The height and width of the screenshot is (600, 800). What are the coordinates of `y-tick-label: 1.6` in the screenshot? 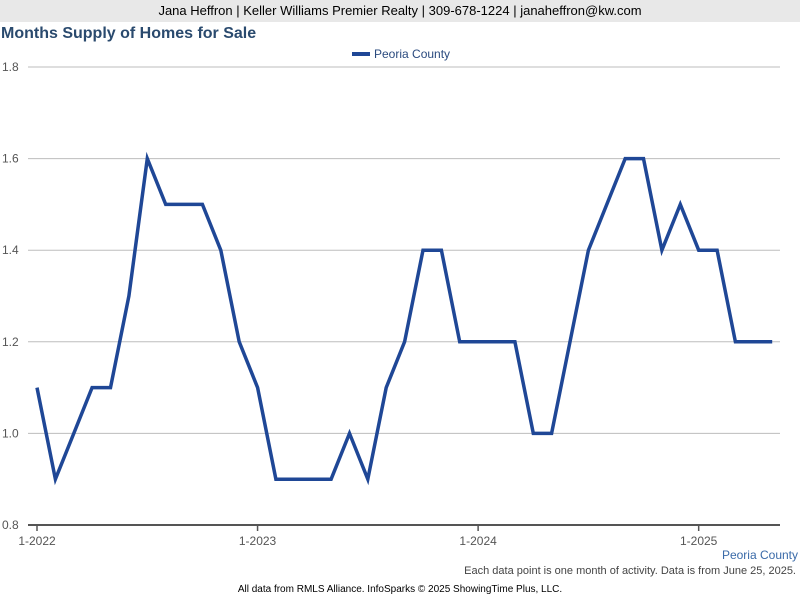 It's located at (10, 159).